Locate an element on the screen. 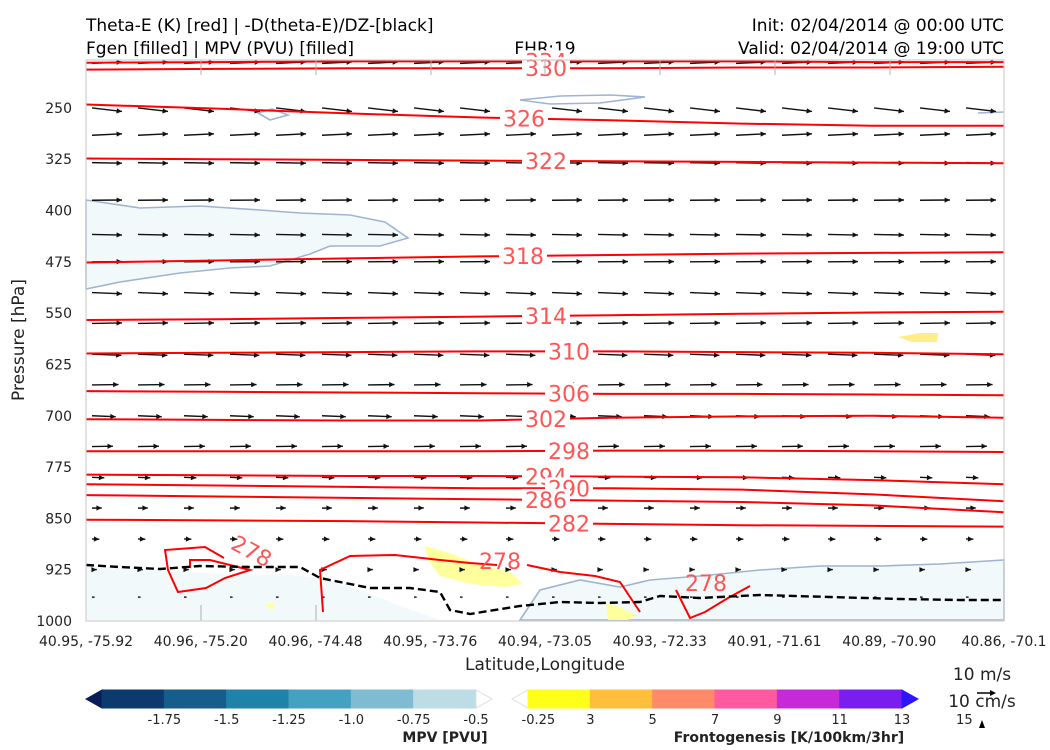 Image resolution: width=1050 pixels, height=750 pixels. wind-ref-vertical: 10 cm/s is located at coordinates (982, 702).